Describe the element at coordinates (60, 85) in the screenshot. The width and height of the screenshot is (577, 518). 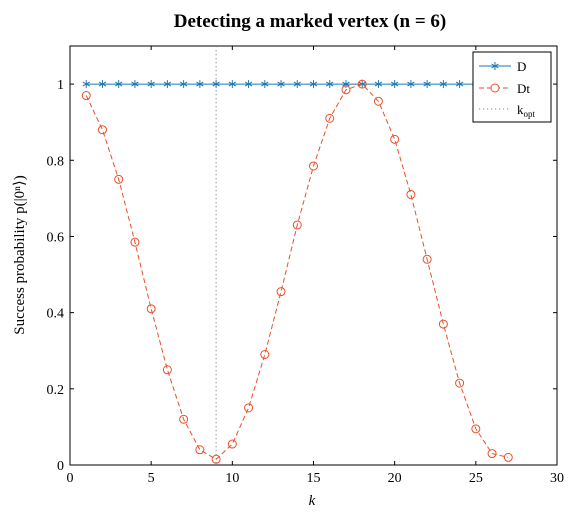
I see `y-tick-label: 1` at that location.